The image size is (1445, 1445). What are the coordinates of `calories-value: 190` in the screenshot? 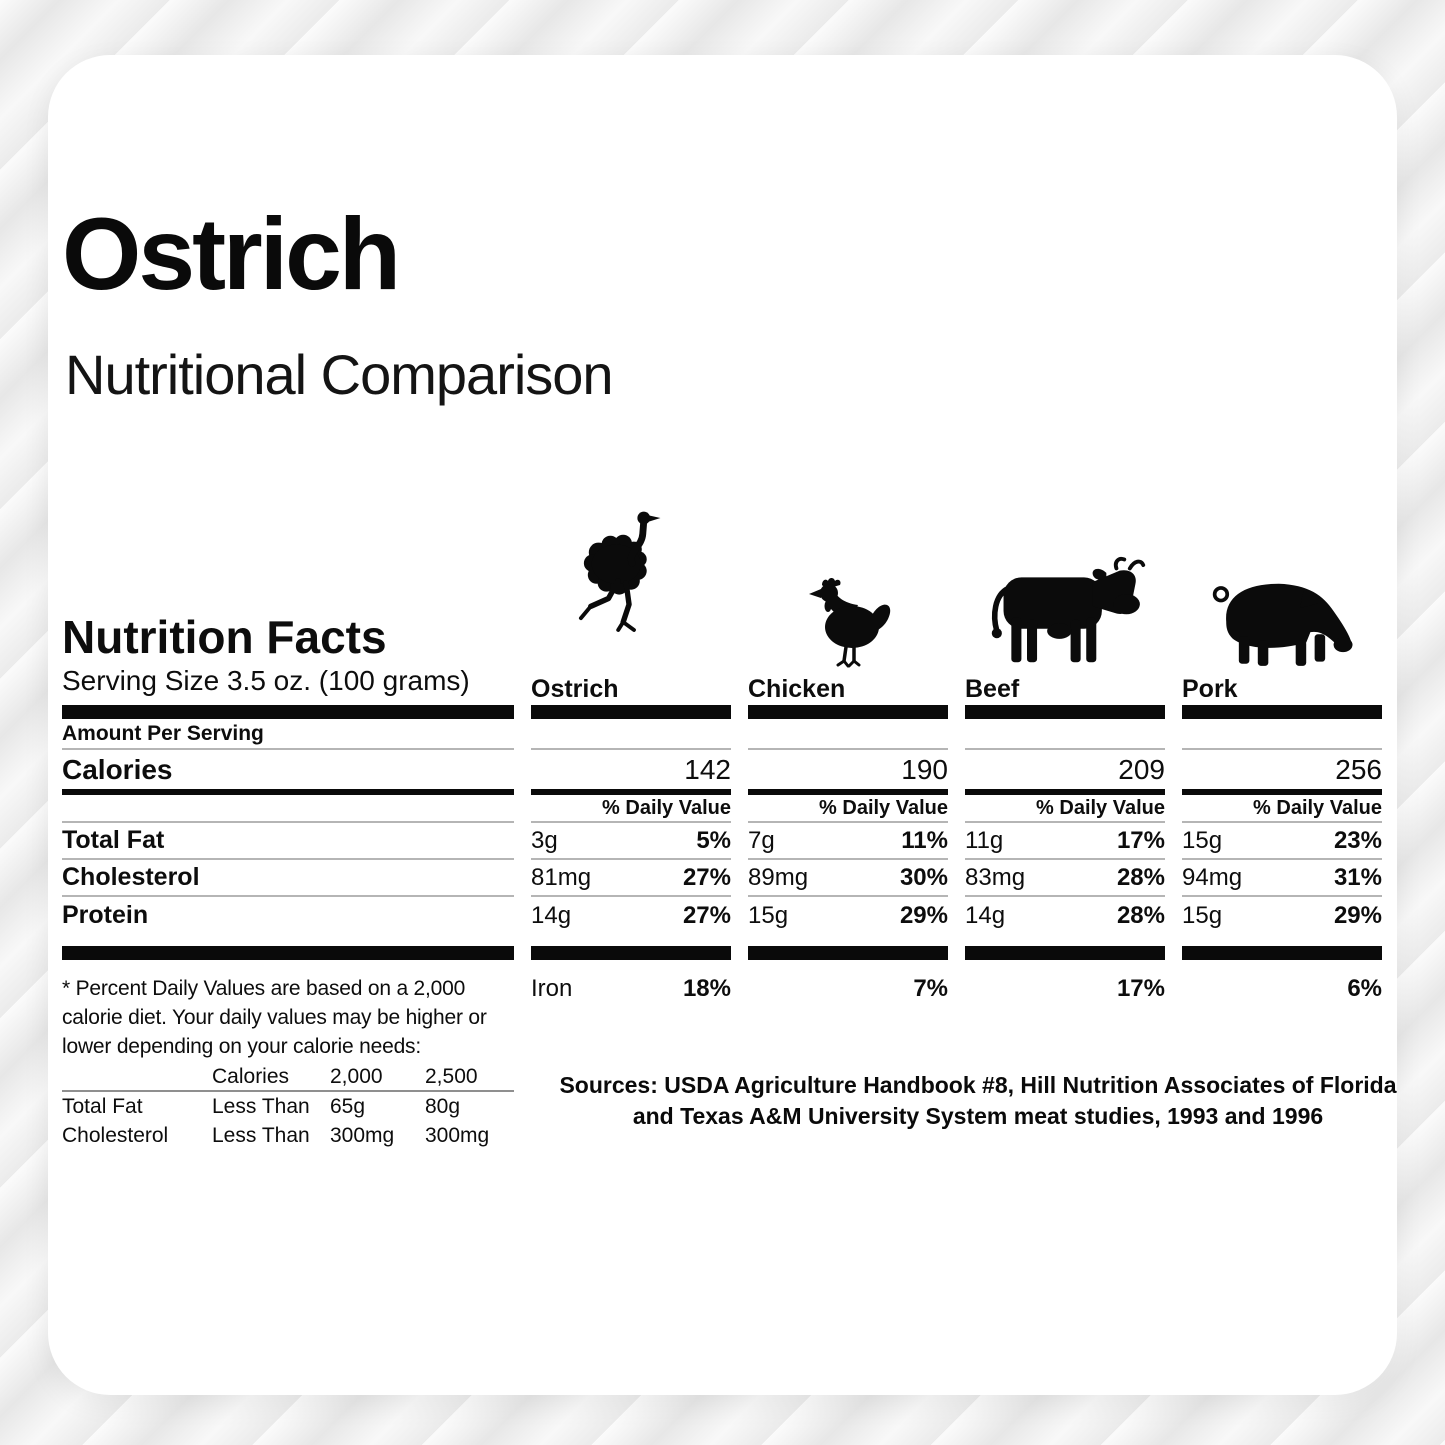 It's located at (924, 769).